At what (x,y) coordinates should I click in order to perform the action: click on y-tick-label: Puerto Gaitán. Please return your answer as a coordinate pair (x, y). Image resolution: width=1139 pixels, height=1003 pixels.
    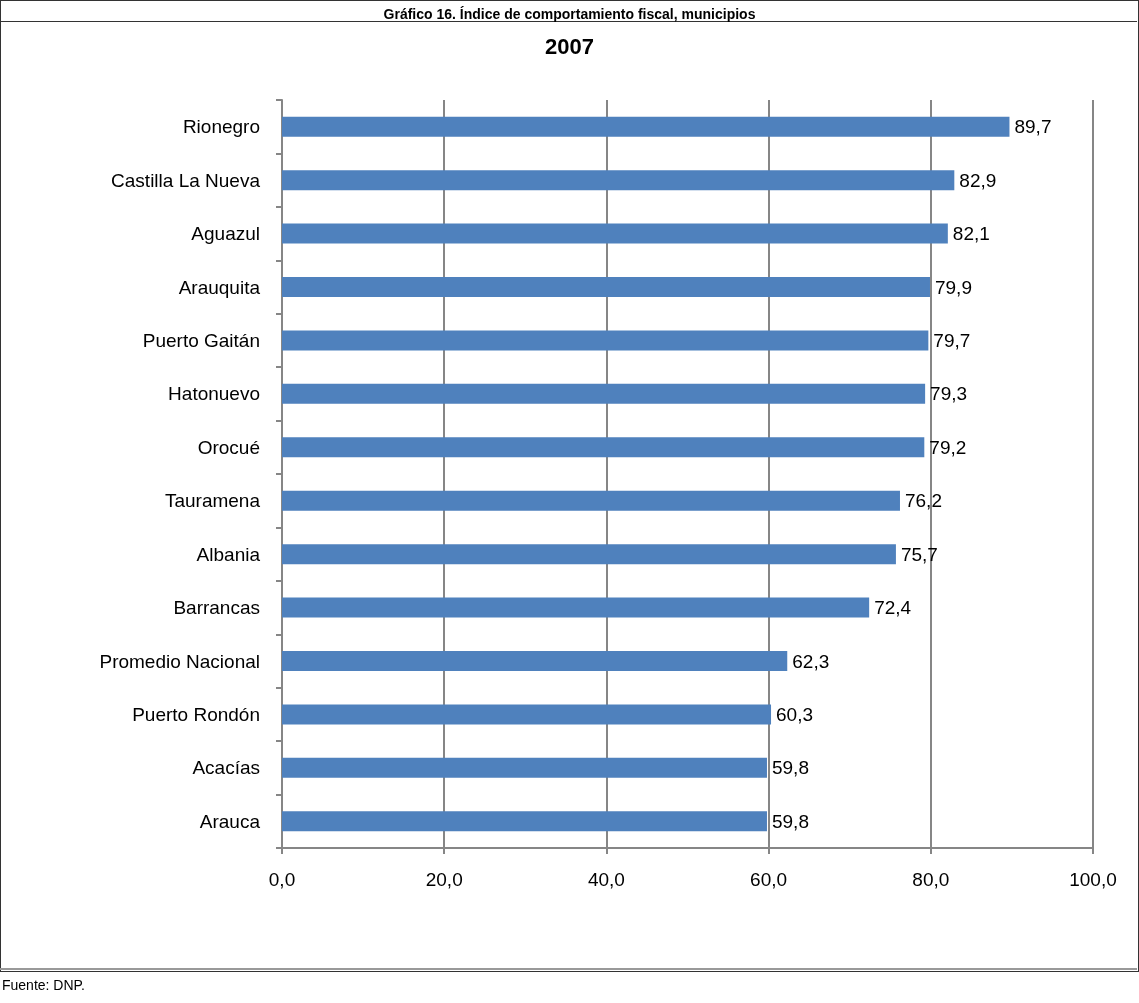
    Looking at the image, I should click on (201, 340).